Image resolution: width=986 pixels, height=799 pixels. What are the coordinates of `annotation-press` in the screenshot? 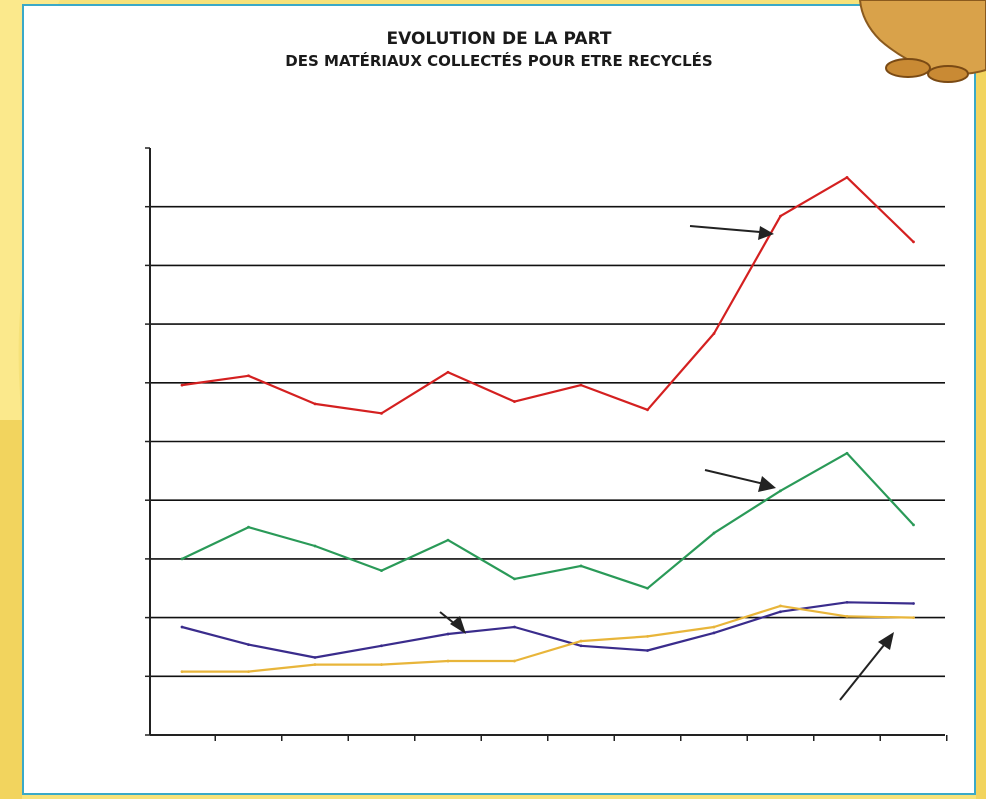 It's located at (452, 622).